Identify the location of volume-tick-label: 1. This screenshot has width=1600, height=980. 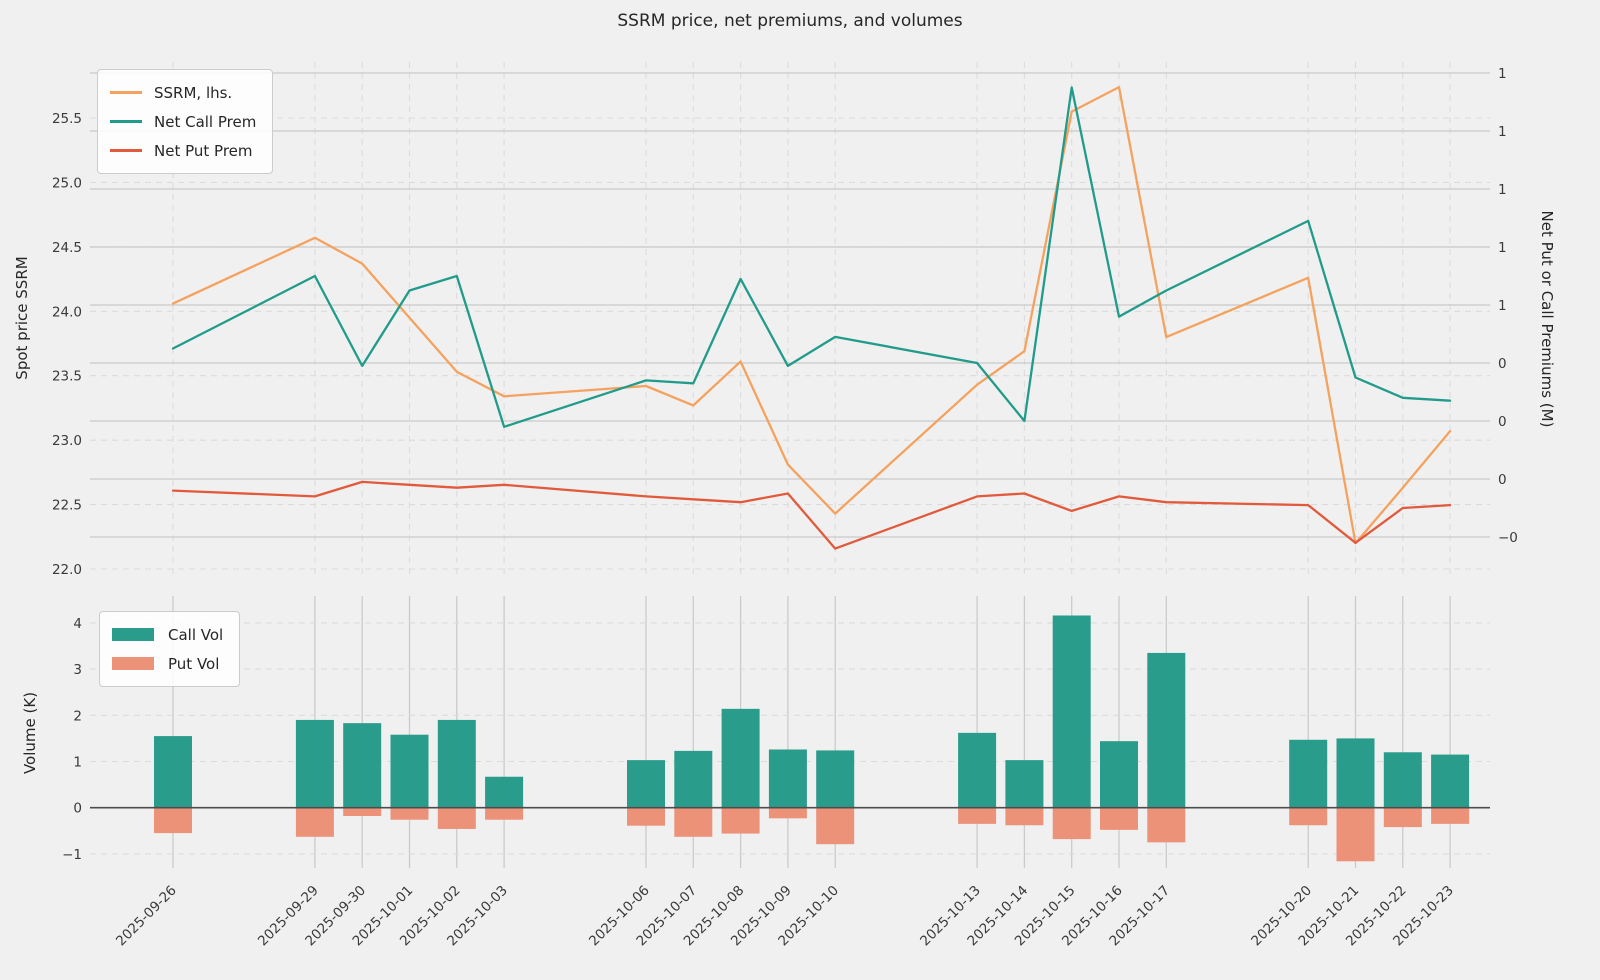
(77, 763).